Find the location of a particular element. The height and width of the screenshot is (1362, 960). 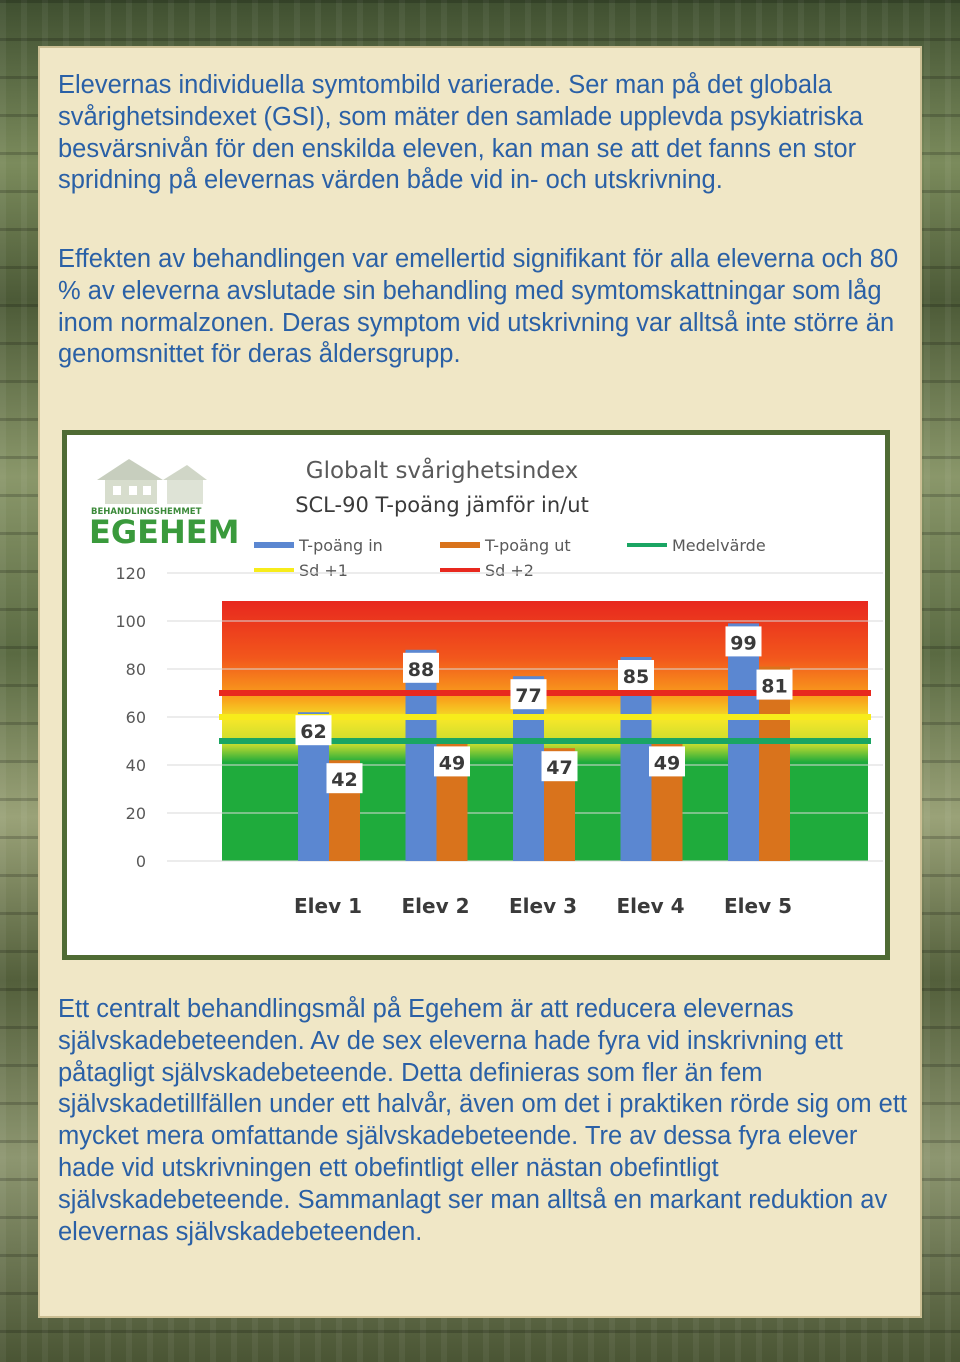

data-label-in-text: 77 is located at coordinates (528, 696).